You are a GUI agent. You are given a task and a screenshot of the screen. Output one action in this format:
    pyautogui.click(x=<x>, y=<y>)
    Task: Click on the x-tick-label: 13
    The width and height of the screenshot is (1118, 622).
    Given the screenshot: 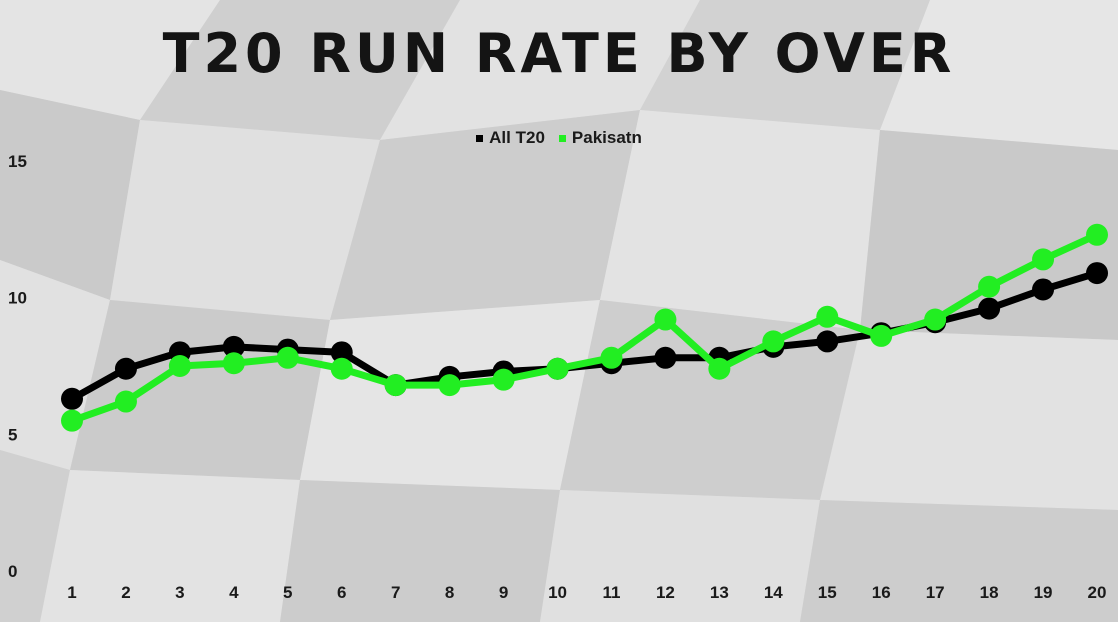 What is the action you would take?
    pyautogui.click(x=719, y=592)
    